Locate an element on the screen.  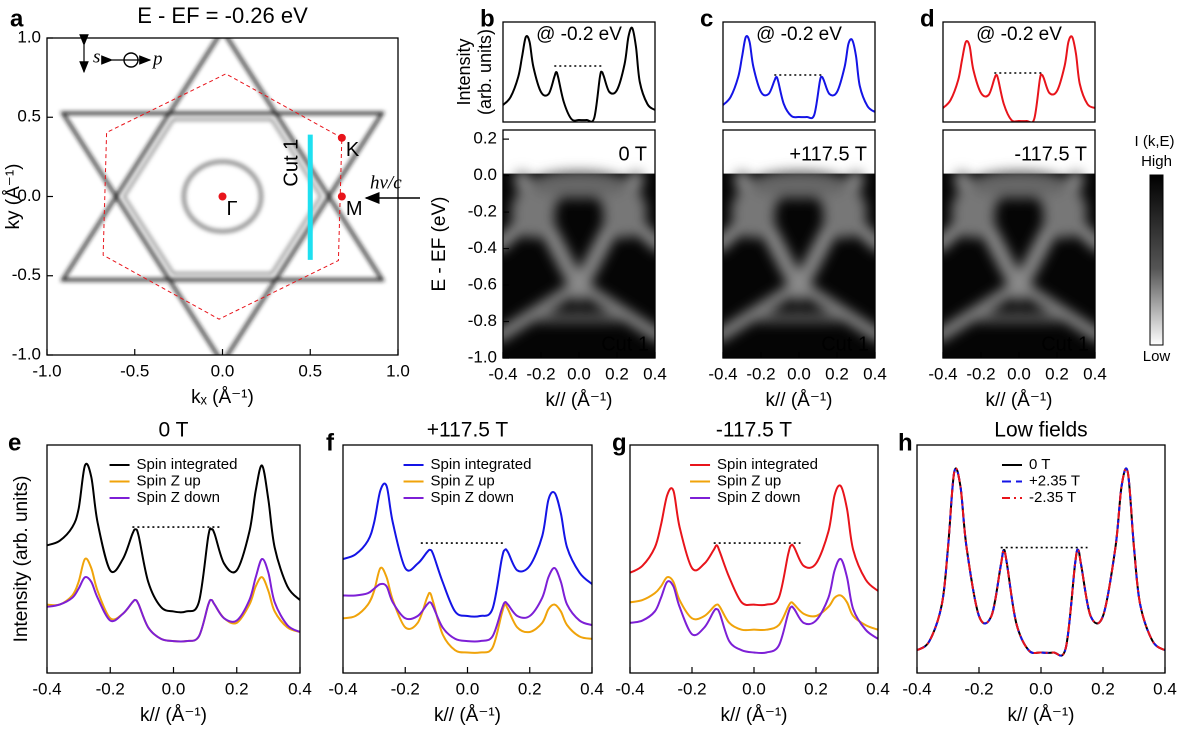
y-tick-label: -0.8 is located at coordinates (482, 320).